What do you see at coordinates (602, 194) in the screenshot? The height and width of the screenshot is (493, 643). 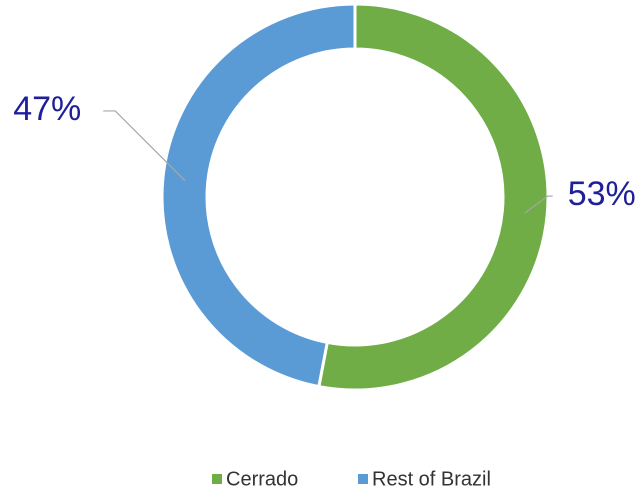 I see `data-label: 53%` at bounding box center [602, 194].